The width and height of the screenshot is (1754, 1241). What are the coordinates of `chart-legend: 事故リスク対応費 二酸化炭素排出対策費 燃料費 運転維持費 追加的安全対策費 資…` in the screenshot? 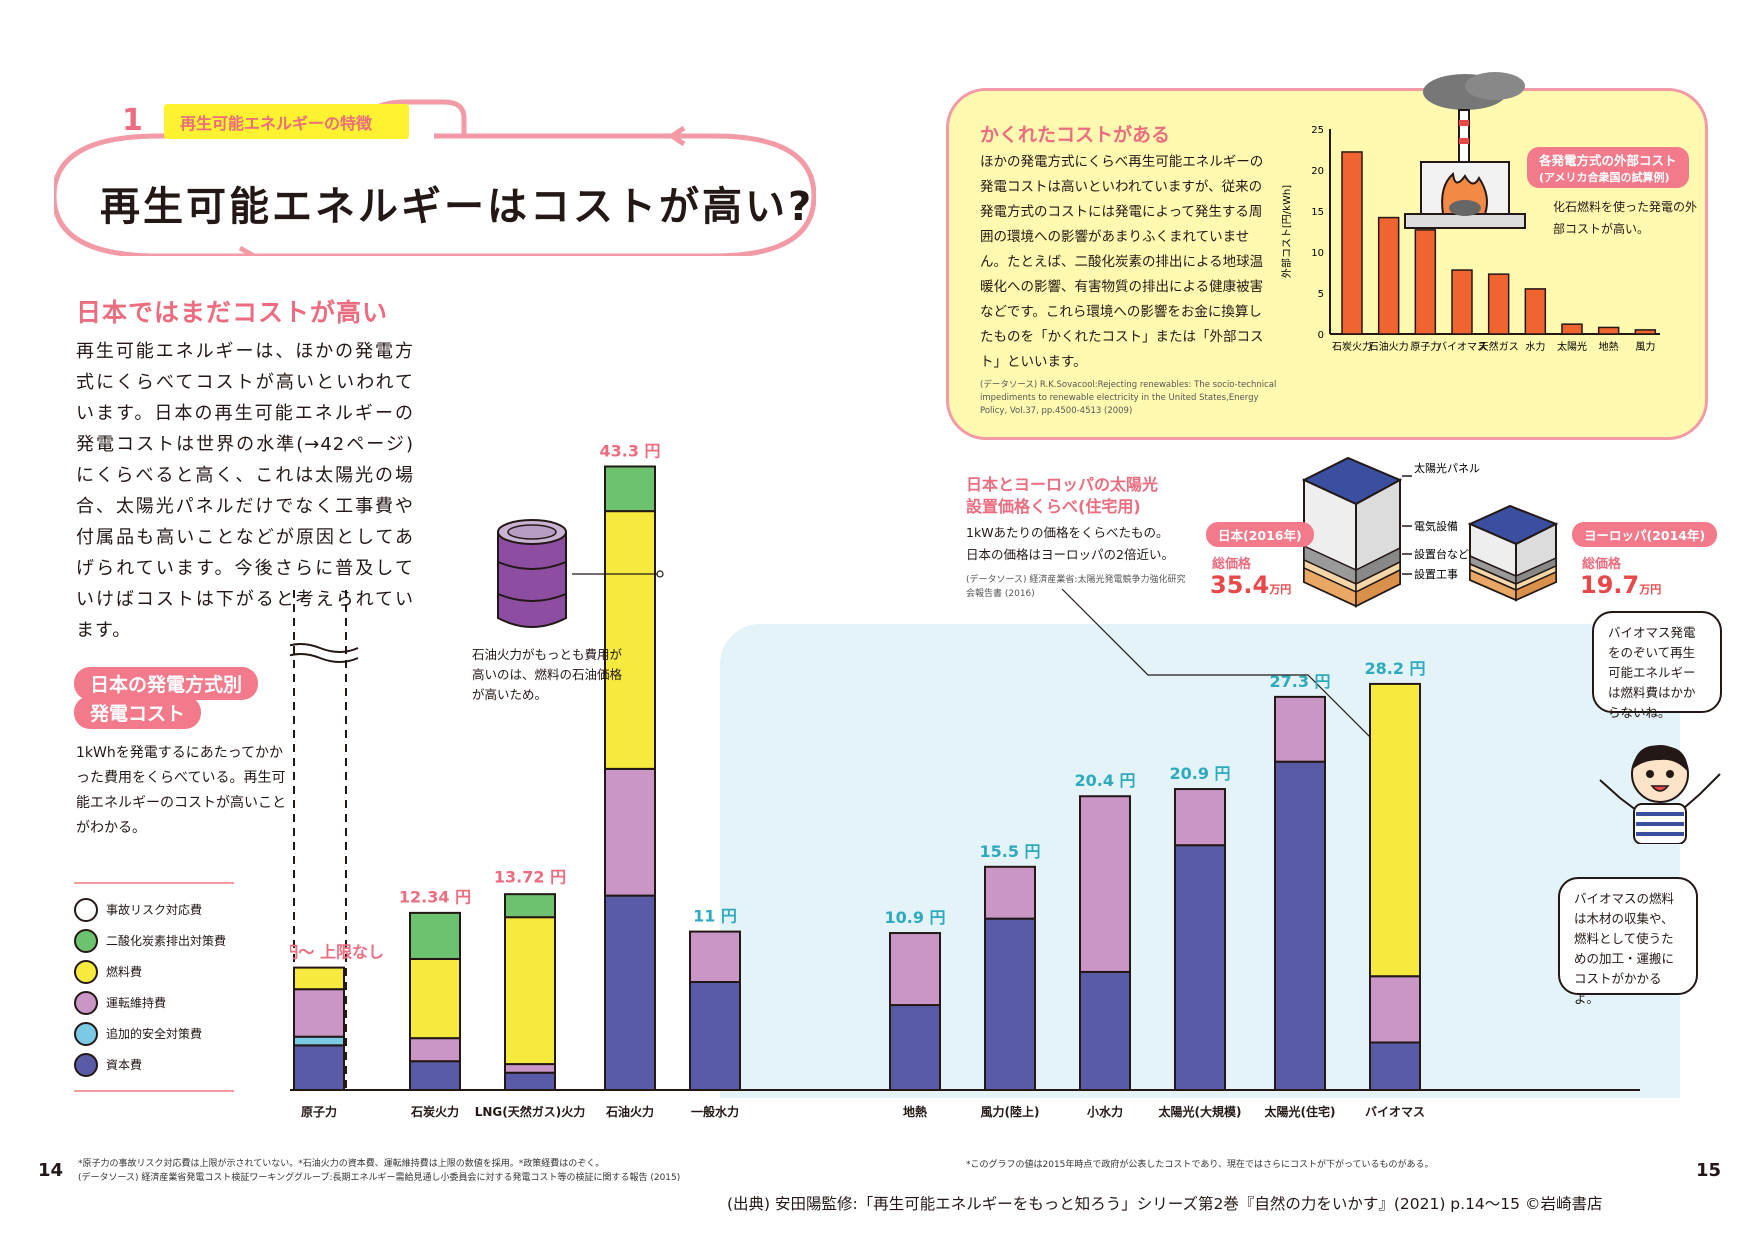 It's located at (154, 987).